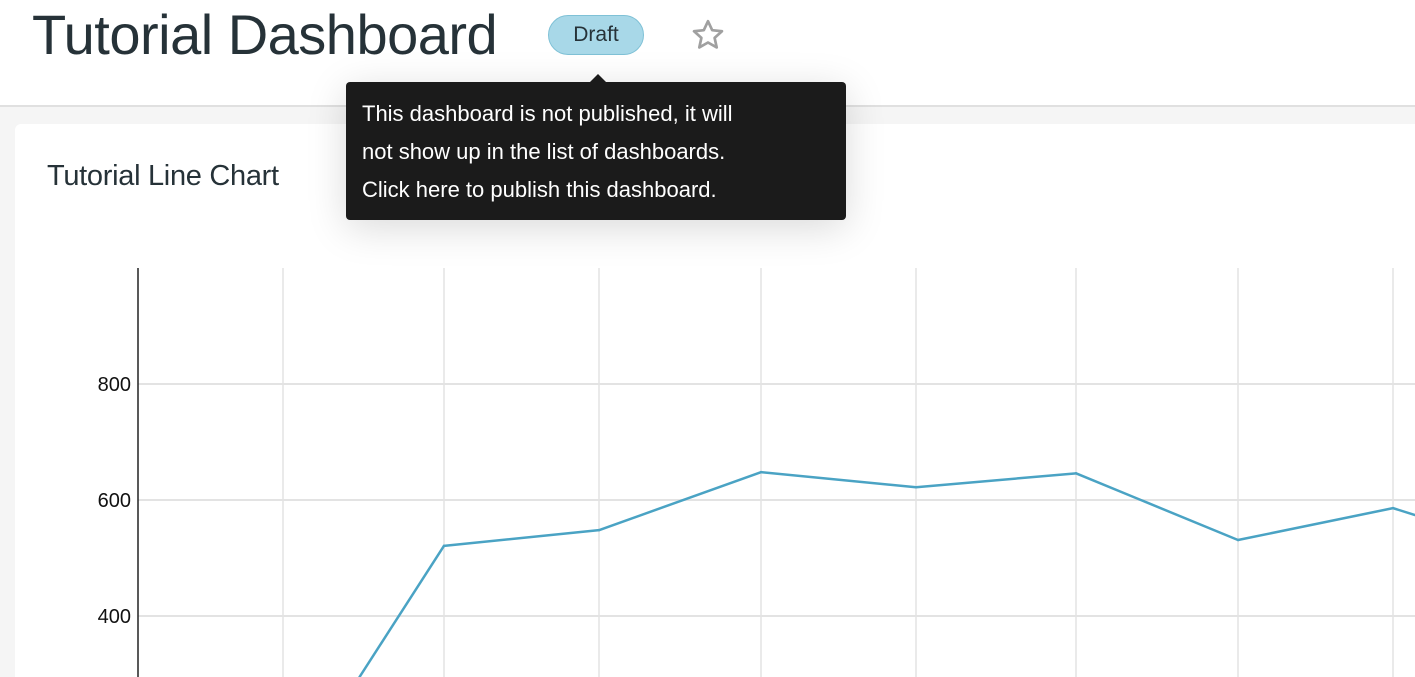 The height and width of the screenshot is (677, 1415). What do you see at coordinates (114, 385) in the screenshot?
I see `y-tick-label: 800` at bounding box center [114, 385].